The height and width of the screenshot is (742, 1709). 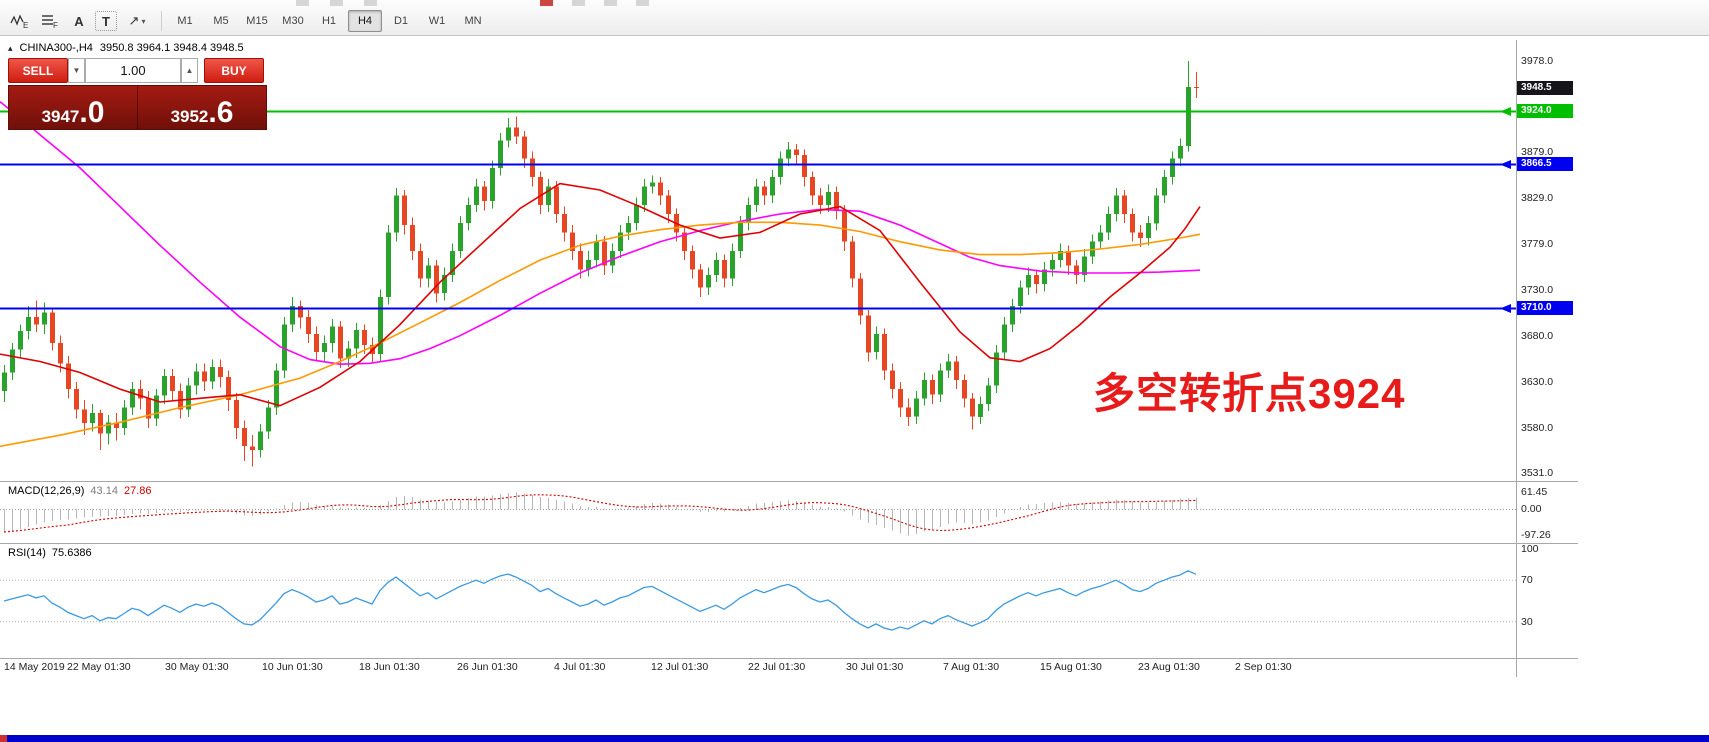 What do you see at coordinates (401, 21) in the screenshot?
I see `timeframe-button-d1: D1` at bounding box center [401, 21].